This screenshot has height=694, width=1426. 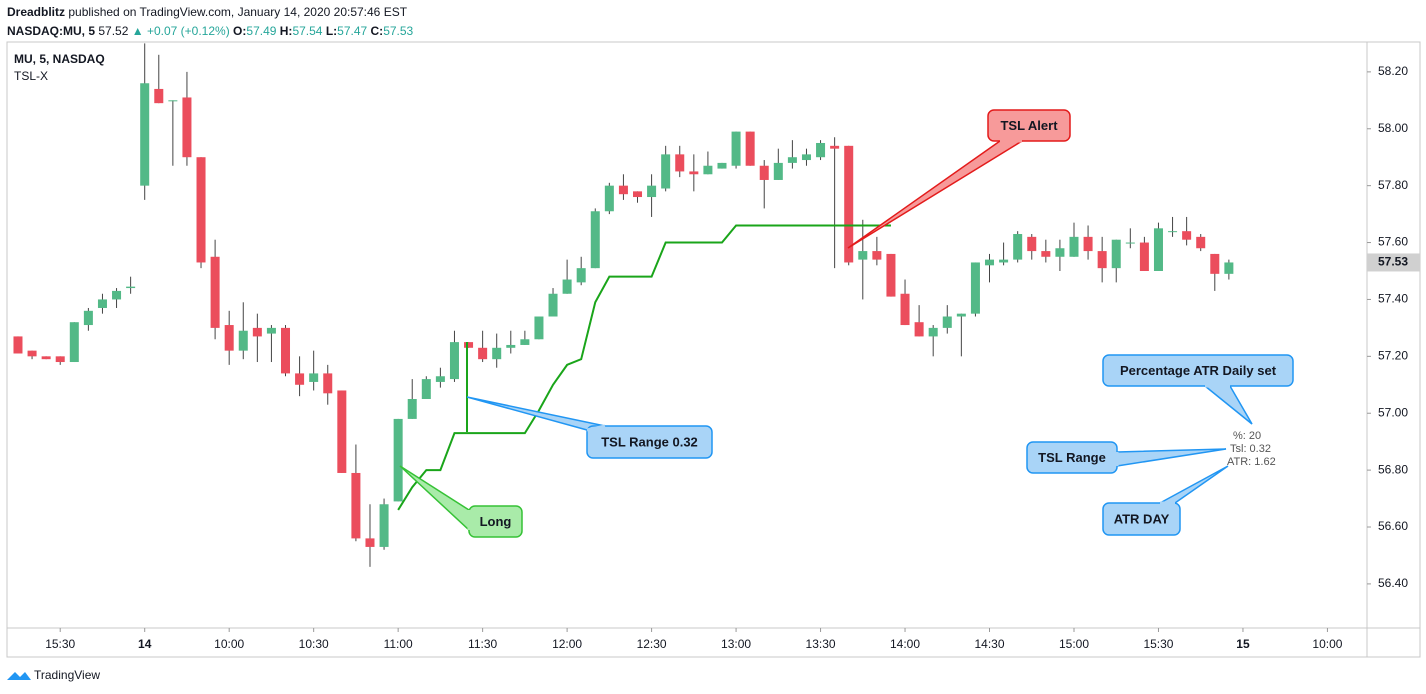 I want to click on last-price-tag, so click(x=1393, y=262).